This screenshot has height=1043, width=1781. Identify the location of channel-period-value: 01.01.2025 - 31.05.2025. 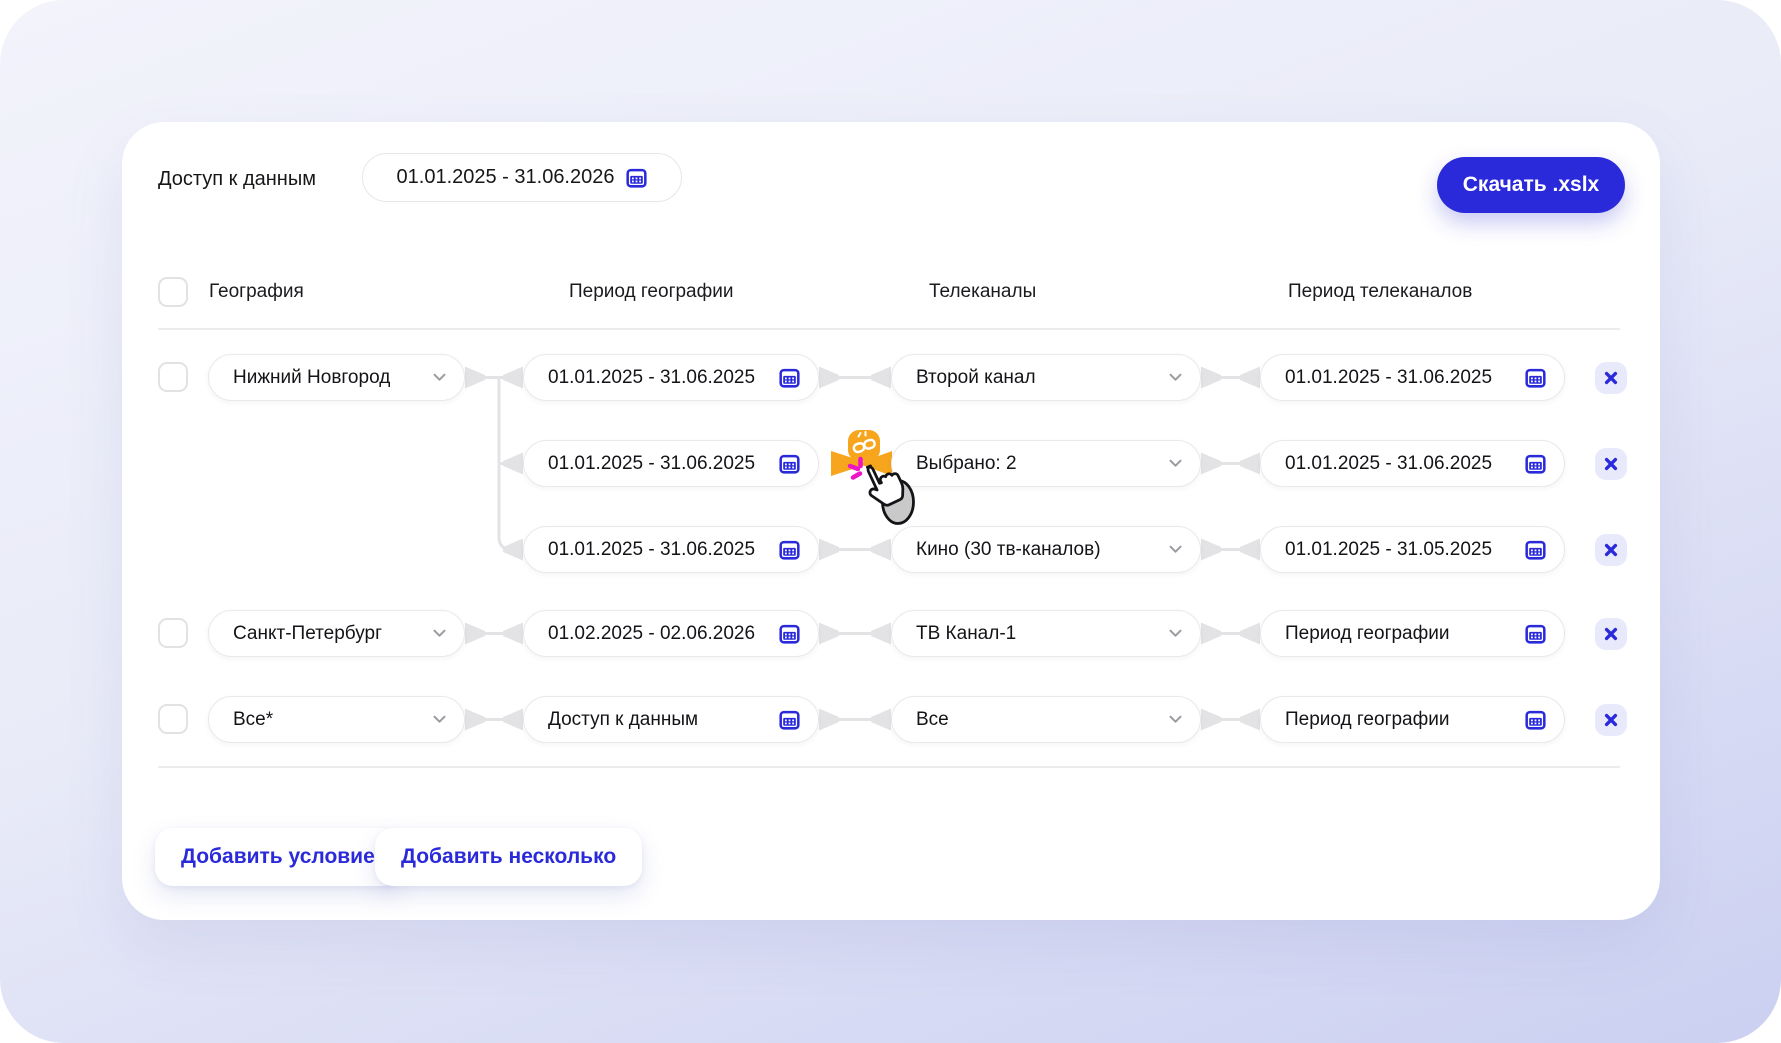
(1389, 549).